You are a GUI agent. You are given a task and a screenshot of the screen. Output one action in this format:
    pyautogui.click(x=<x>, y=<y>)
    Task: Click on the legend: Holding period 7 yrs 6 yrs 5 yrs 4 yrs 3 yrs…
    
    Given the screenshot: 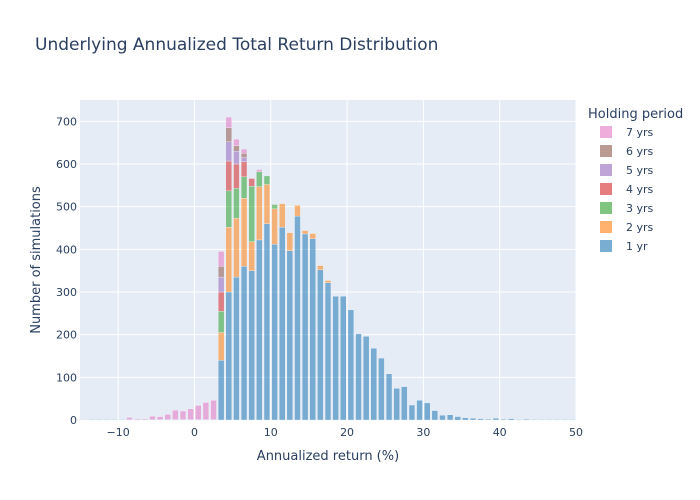 What is the action you would take?
    pyautogui.click(x=635, y=180)
    